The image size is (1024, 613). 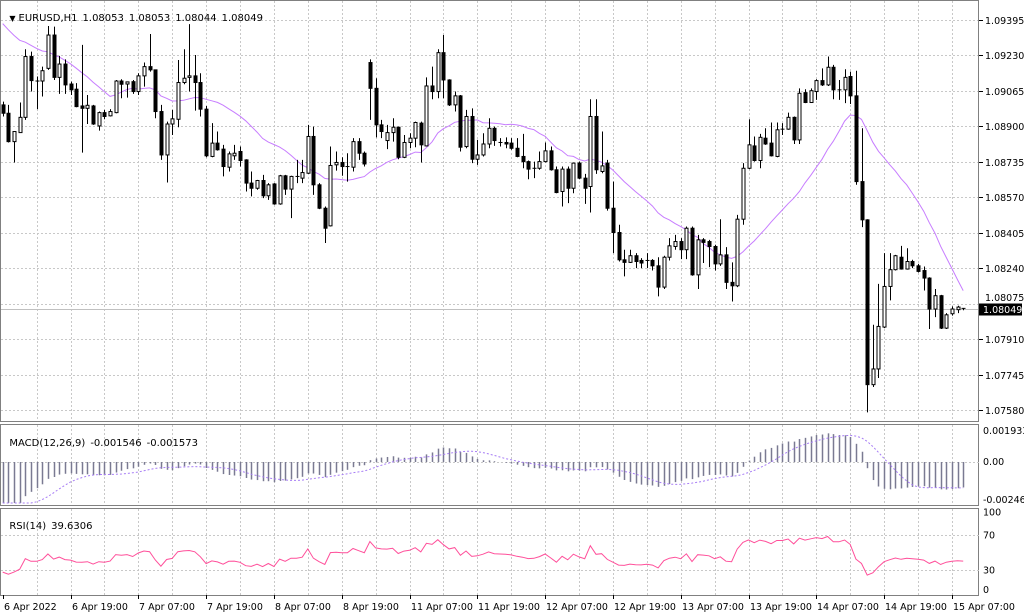 What do you see at coordinates (12, 18) in the screenshot?
I see `triangle-down-icon: ▼` at bounding box center [12, 18].